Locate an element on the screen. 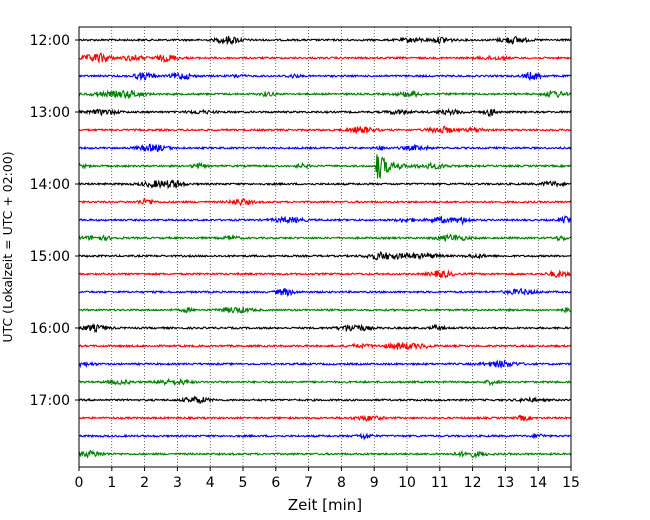  x-tick-label: 6 is located at coordinates (275, 483).